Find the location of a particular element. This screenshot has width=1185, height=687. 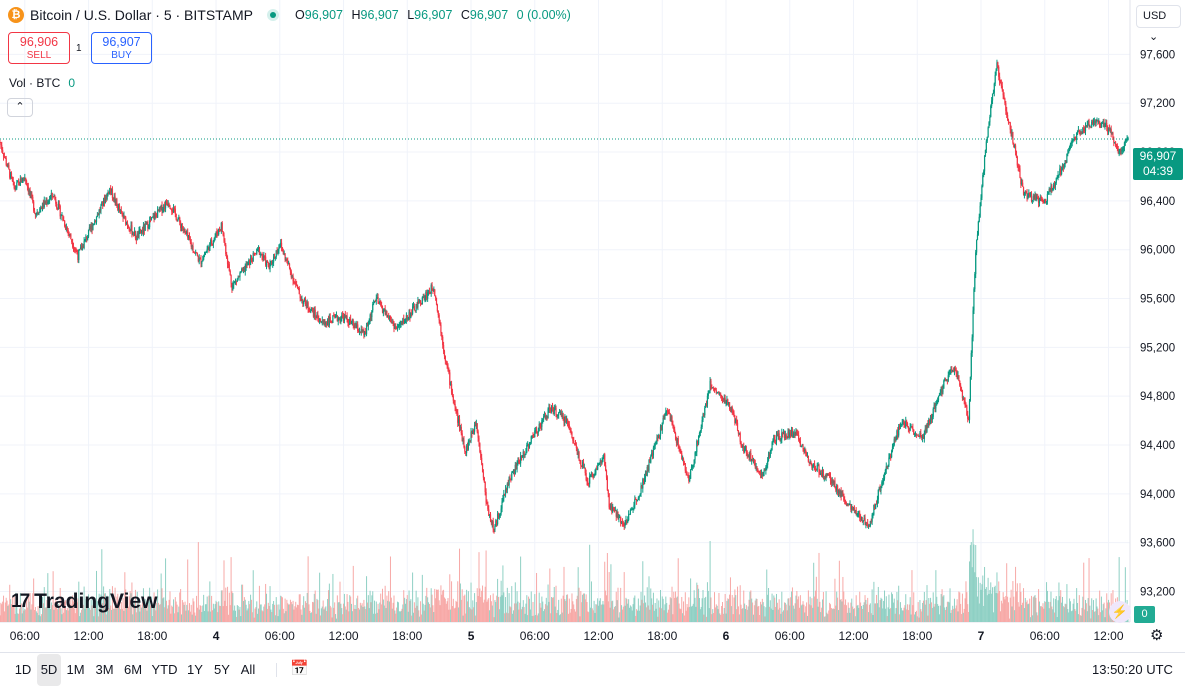

range-5d: 5D is located at coordinates (49, 670).